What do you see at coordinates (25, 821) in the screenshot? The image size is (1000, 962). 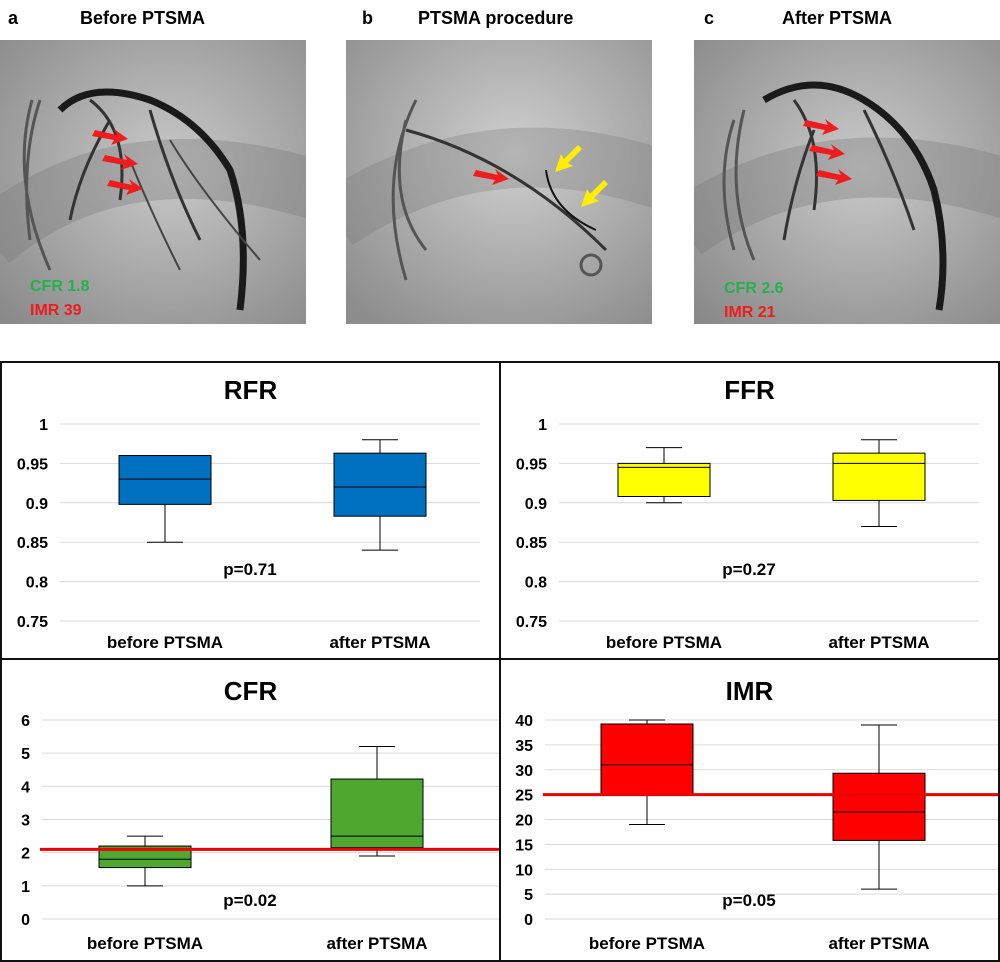 I see `y-tick-label: 3` at bounding box center [25, 821].